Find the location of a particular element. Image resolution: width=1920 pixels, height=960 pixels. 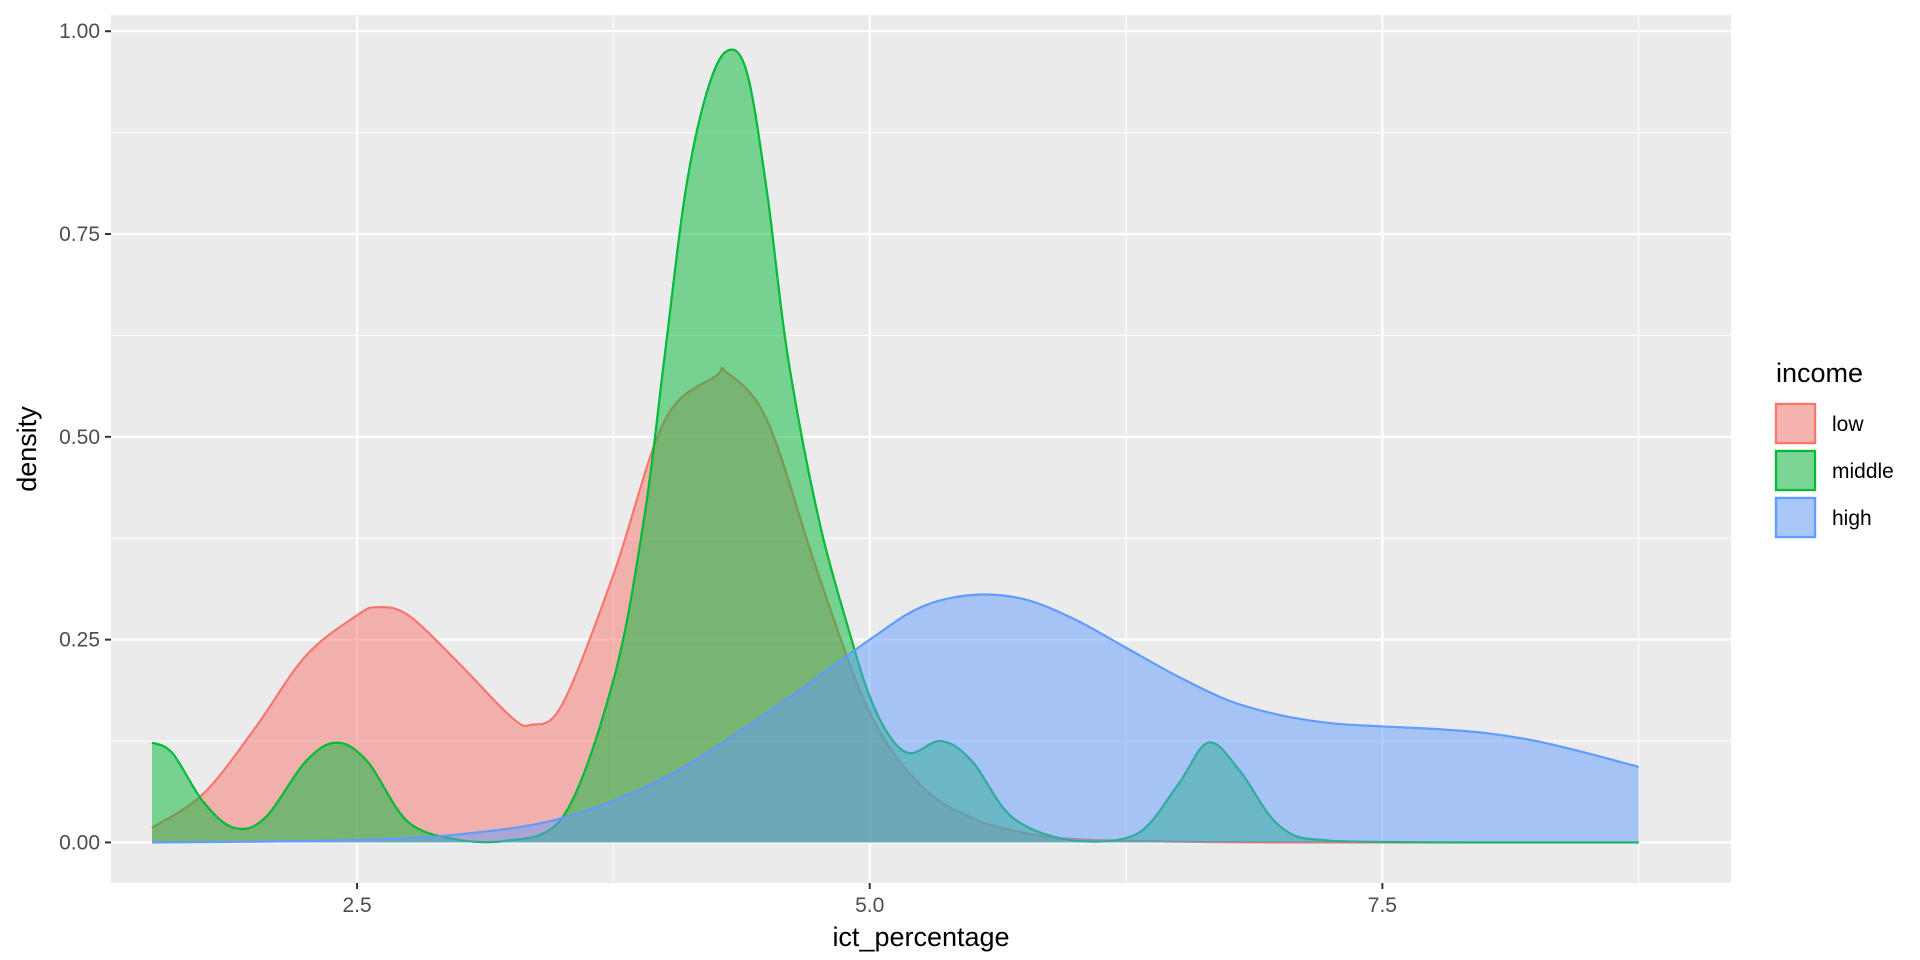

y-tick-label: 1.00 is located at coordinates (79, 31).